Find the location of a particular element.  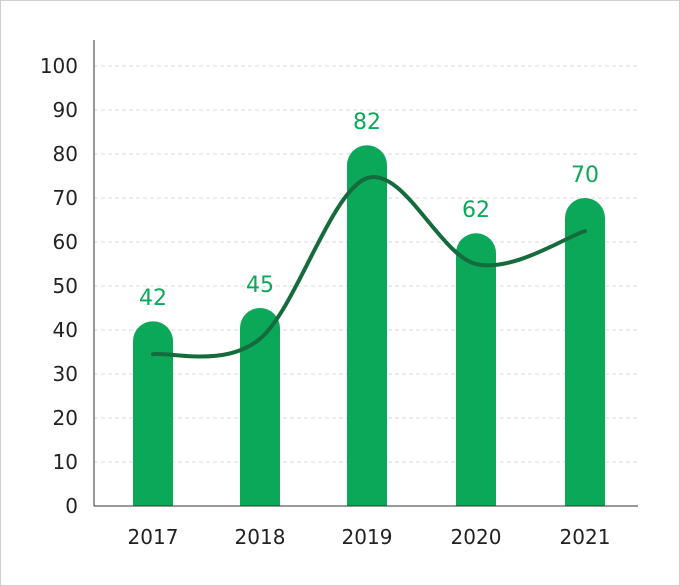

bar-2020 is located at coordinates (476, 369).